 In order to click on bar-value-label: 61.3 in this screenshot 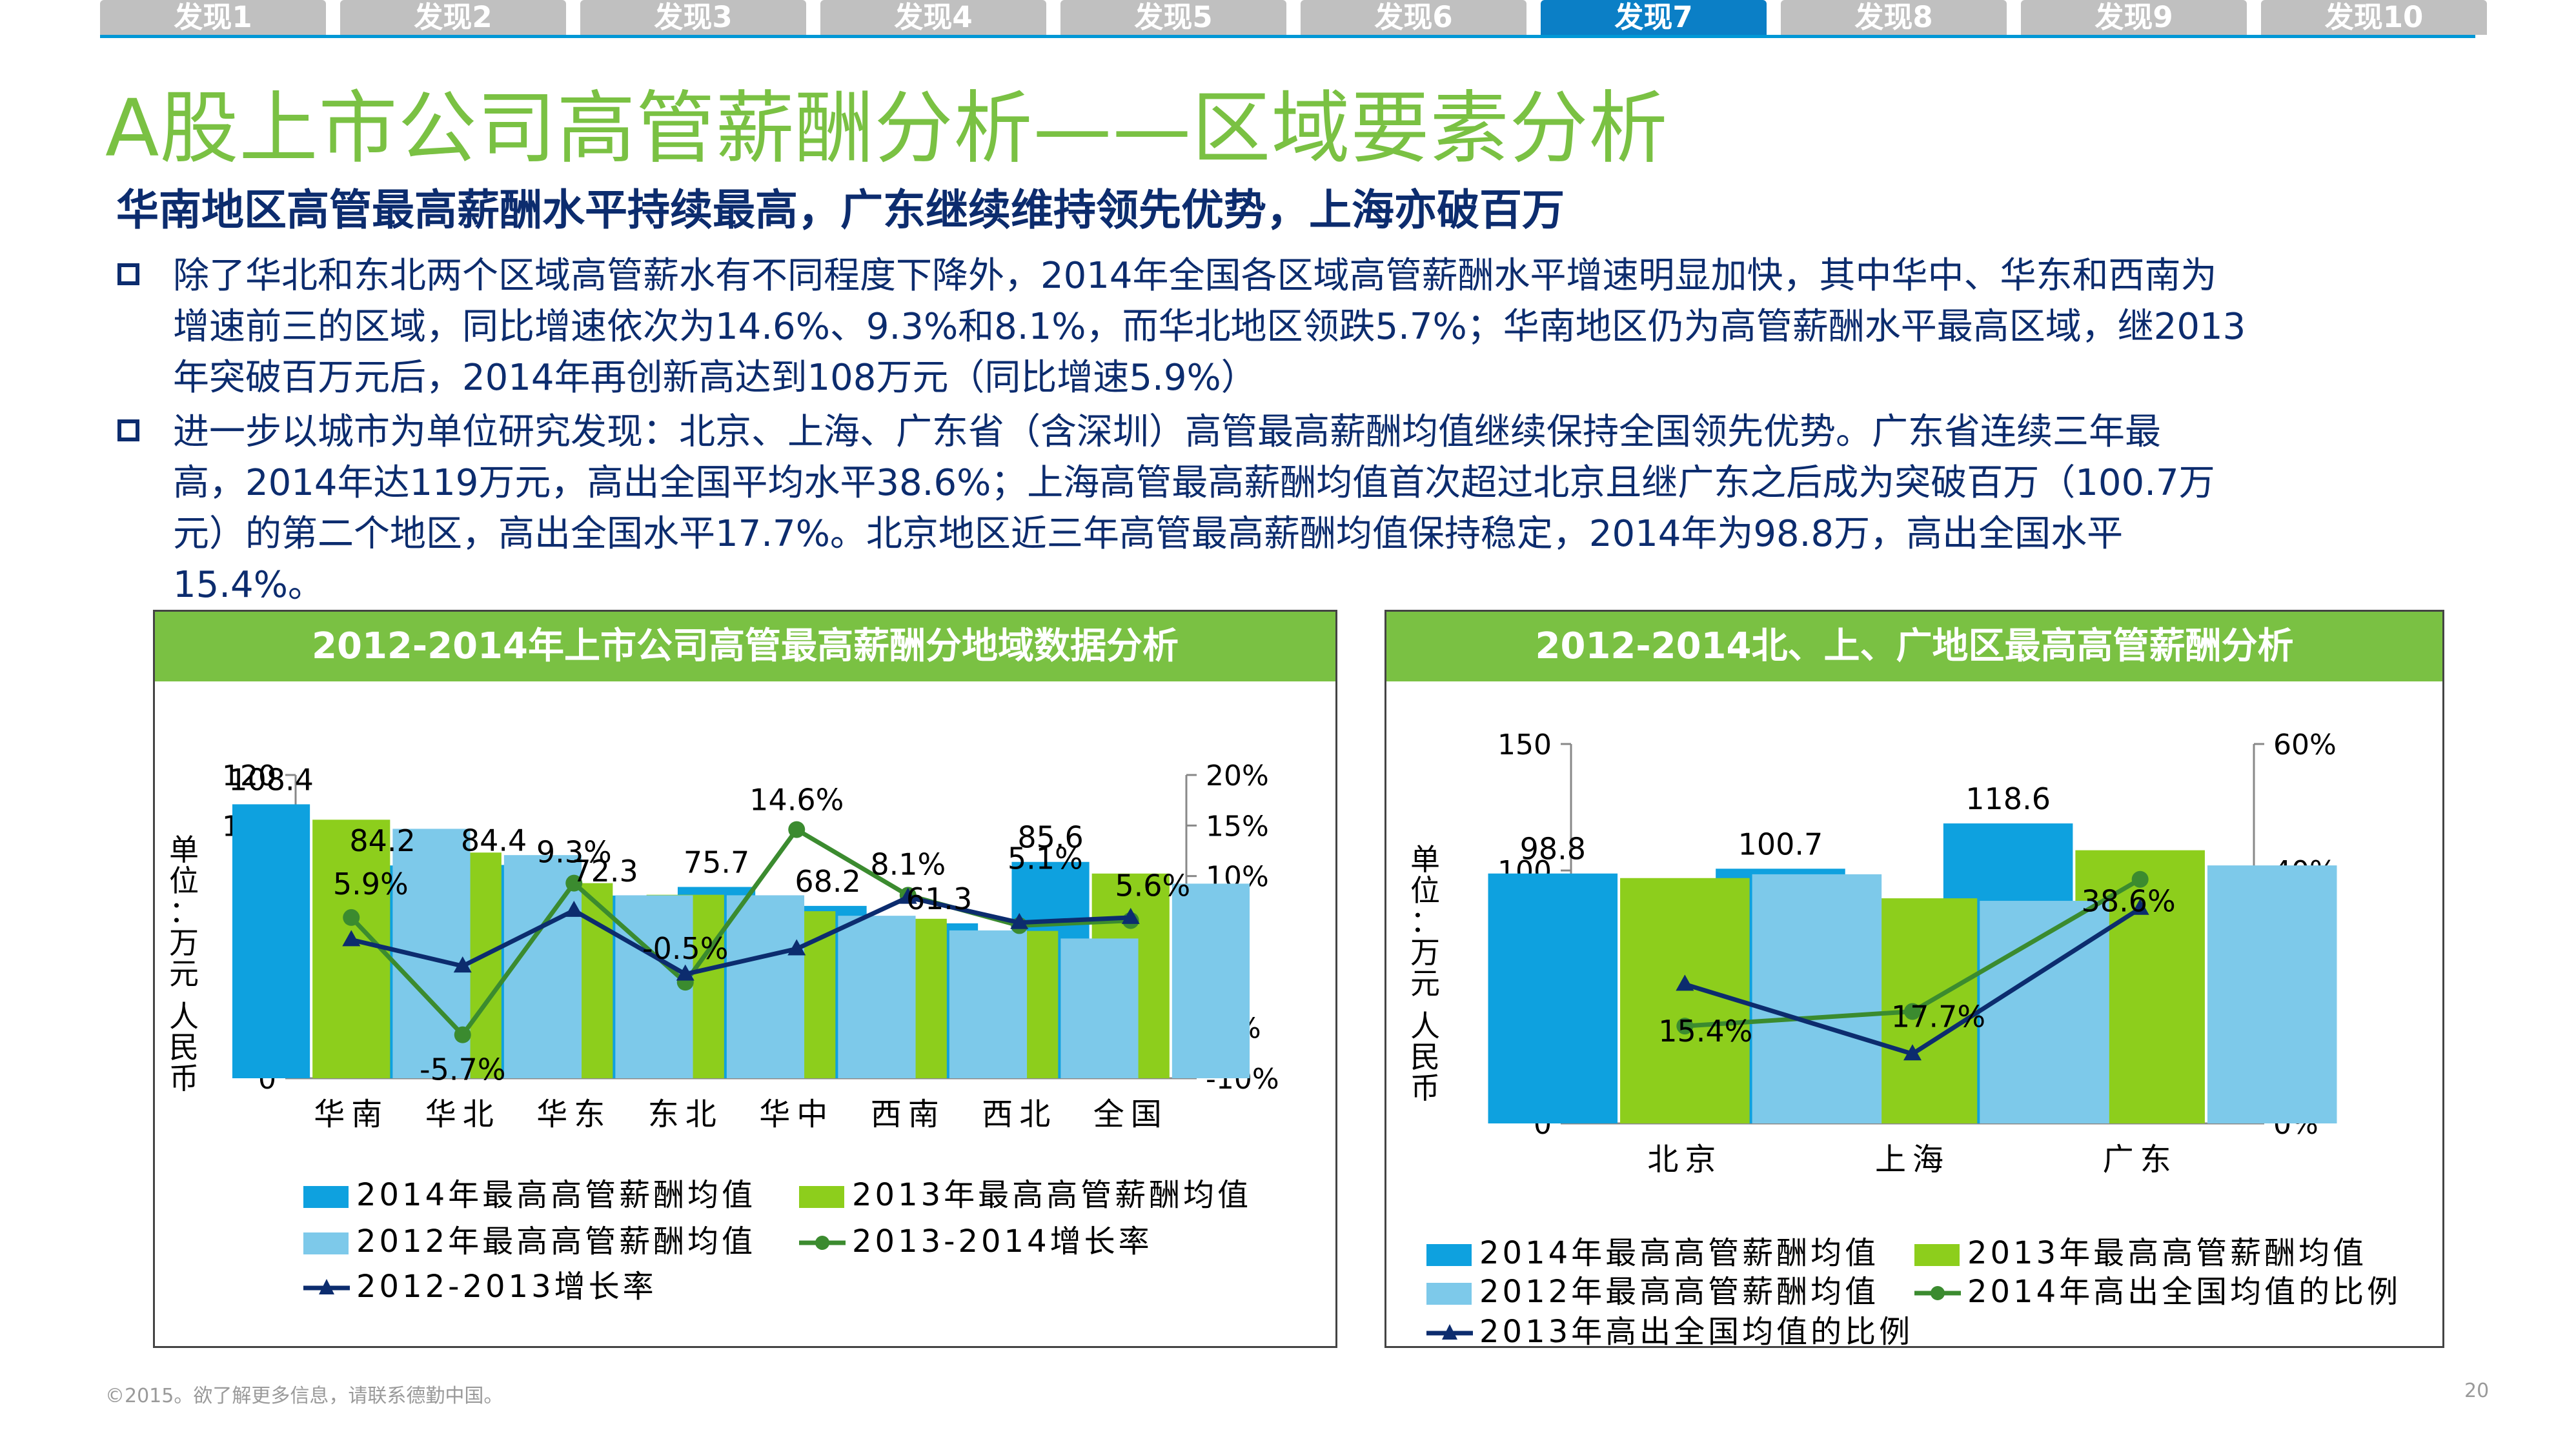, I will do `click(939, 898)`.